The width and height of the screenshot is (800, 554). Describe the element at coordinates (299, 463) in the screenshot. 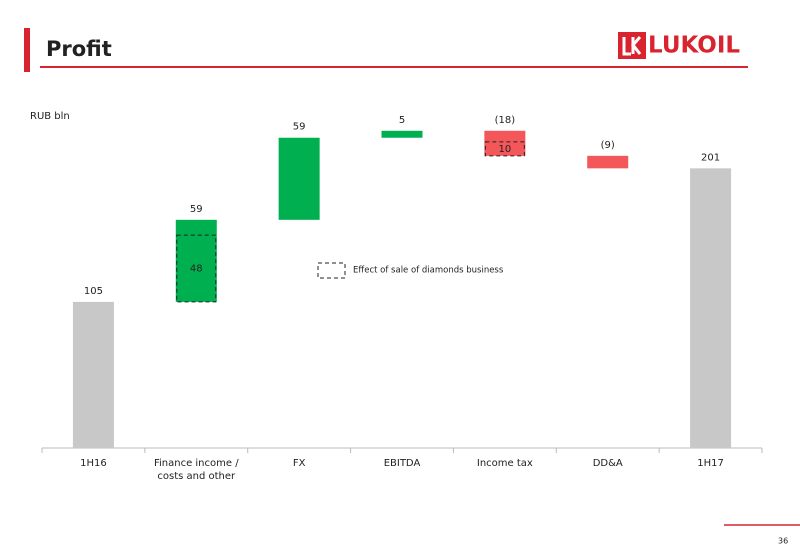

I see `x-tick-label: FX` at that location.